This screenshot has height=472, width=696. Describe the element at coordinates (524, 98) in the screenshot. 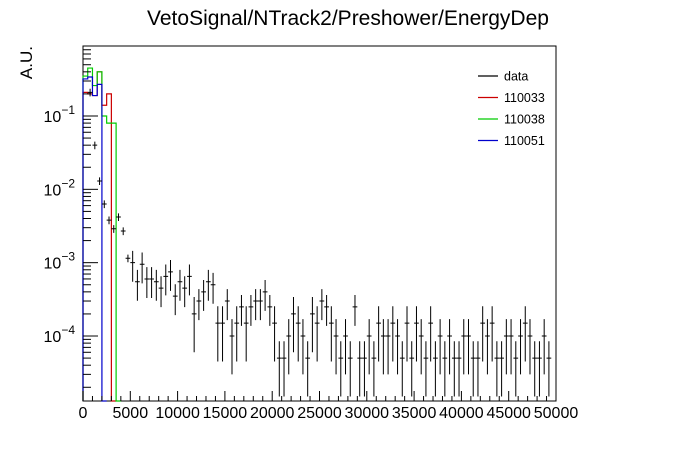

I see `legend-label-110033: 110033` at that location.